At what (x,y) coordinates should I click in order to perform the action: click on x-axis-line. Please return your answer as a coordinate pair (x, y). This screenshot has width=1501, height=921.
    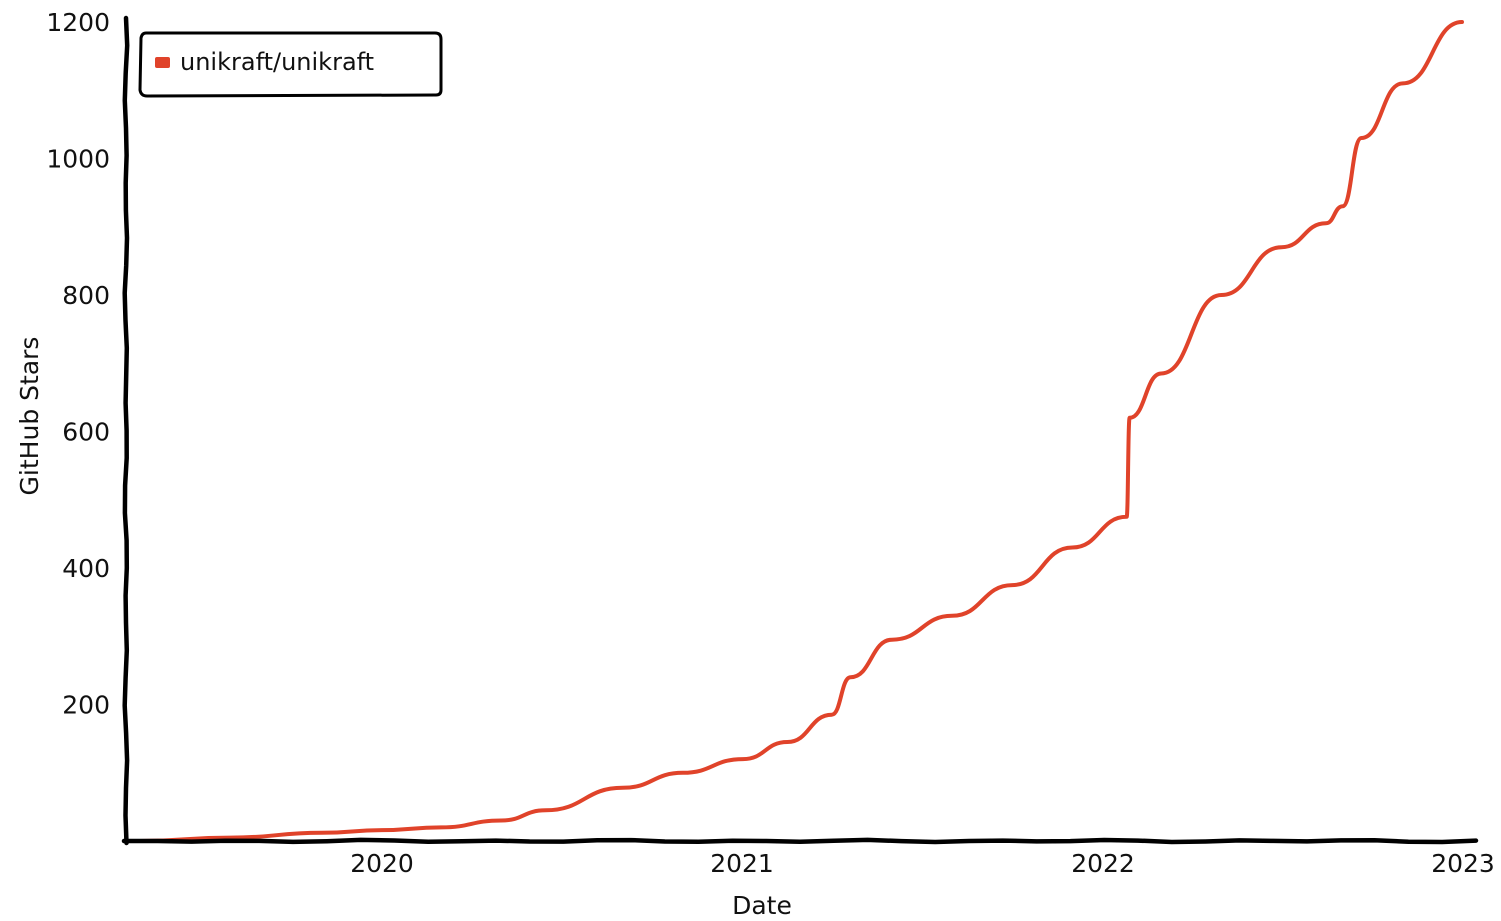
    Looking at the image, I should click on (800, 841).